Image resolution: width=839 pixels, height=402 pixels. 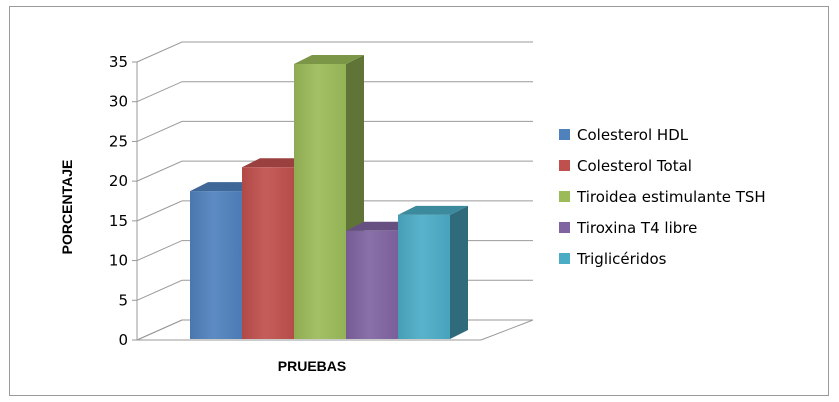 I want to click on y-tick-label: 25, so click(x=118, y=141).